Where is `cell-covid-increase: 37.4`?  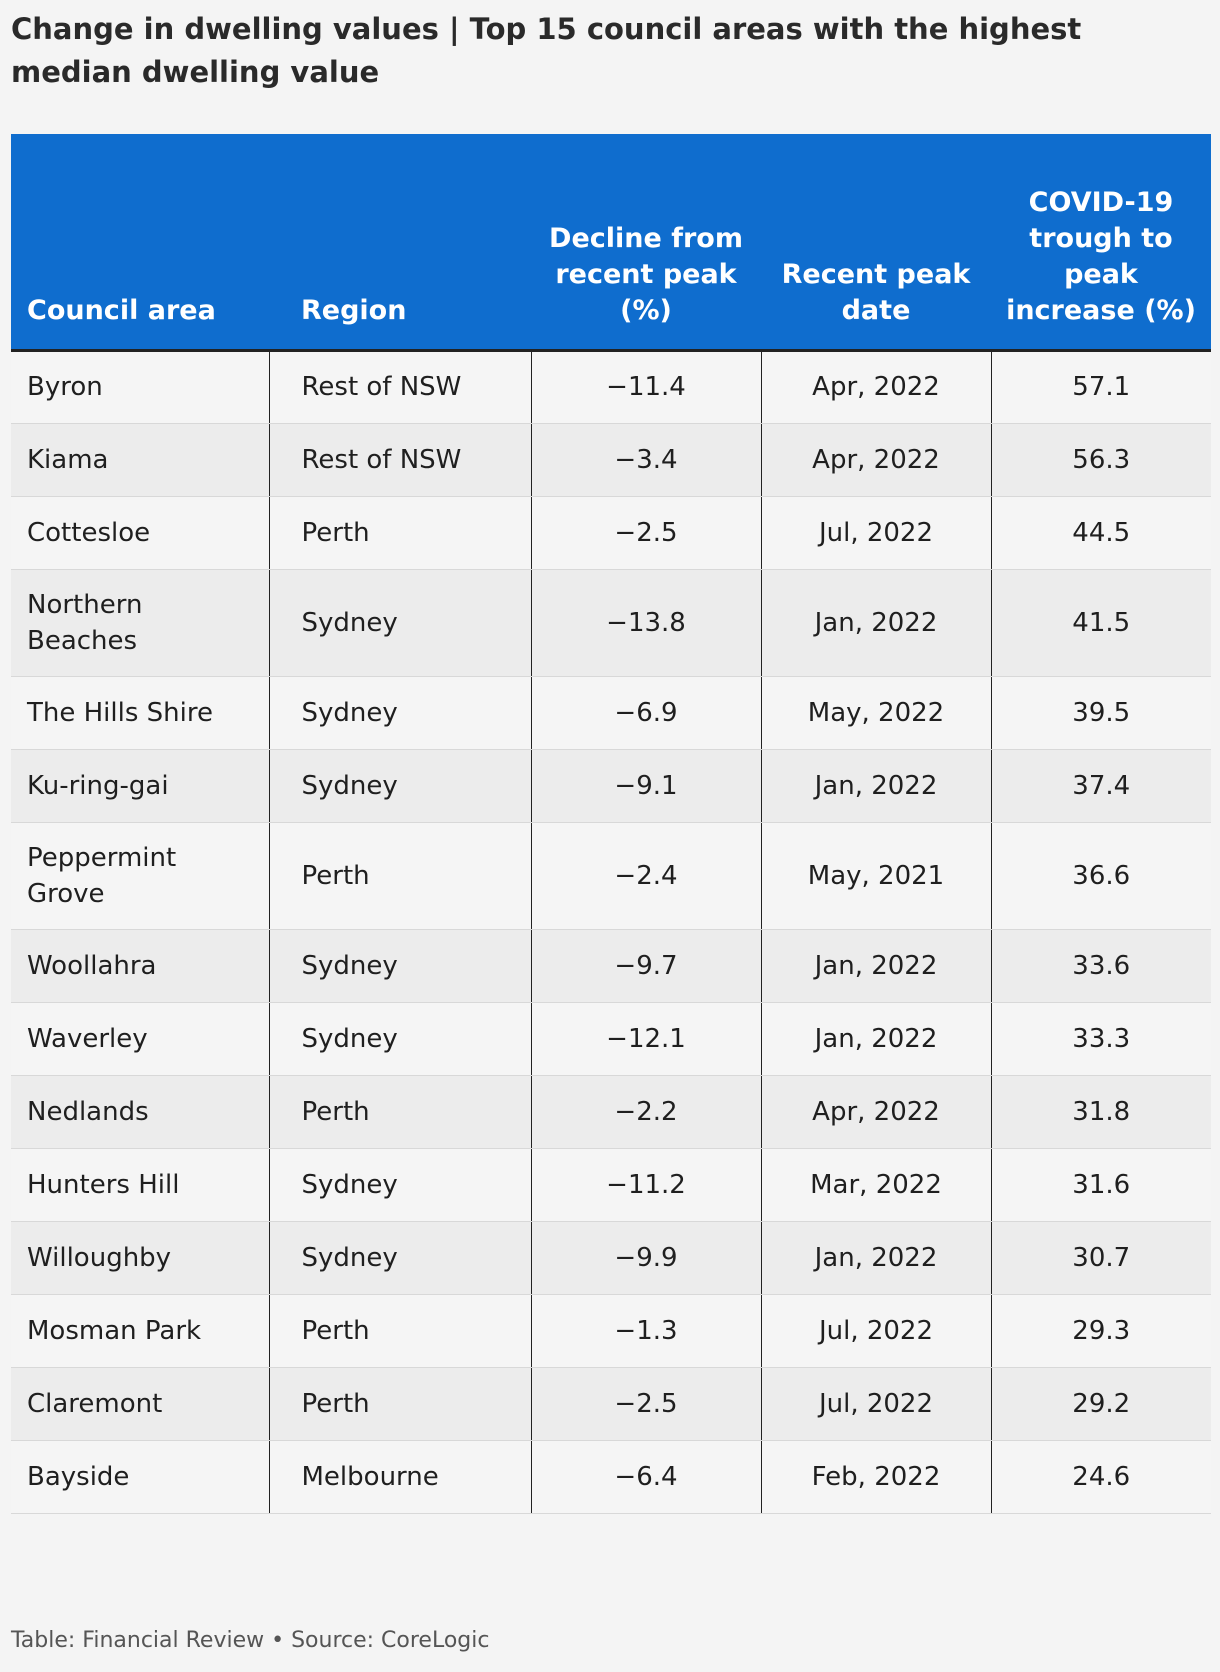
cell-covid-increase: 37.4 is located at coordinates (1101, 786).